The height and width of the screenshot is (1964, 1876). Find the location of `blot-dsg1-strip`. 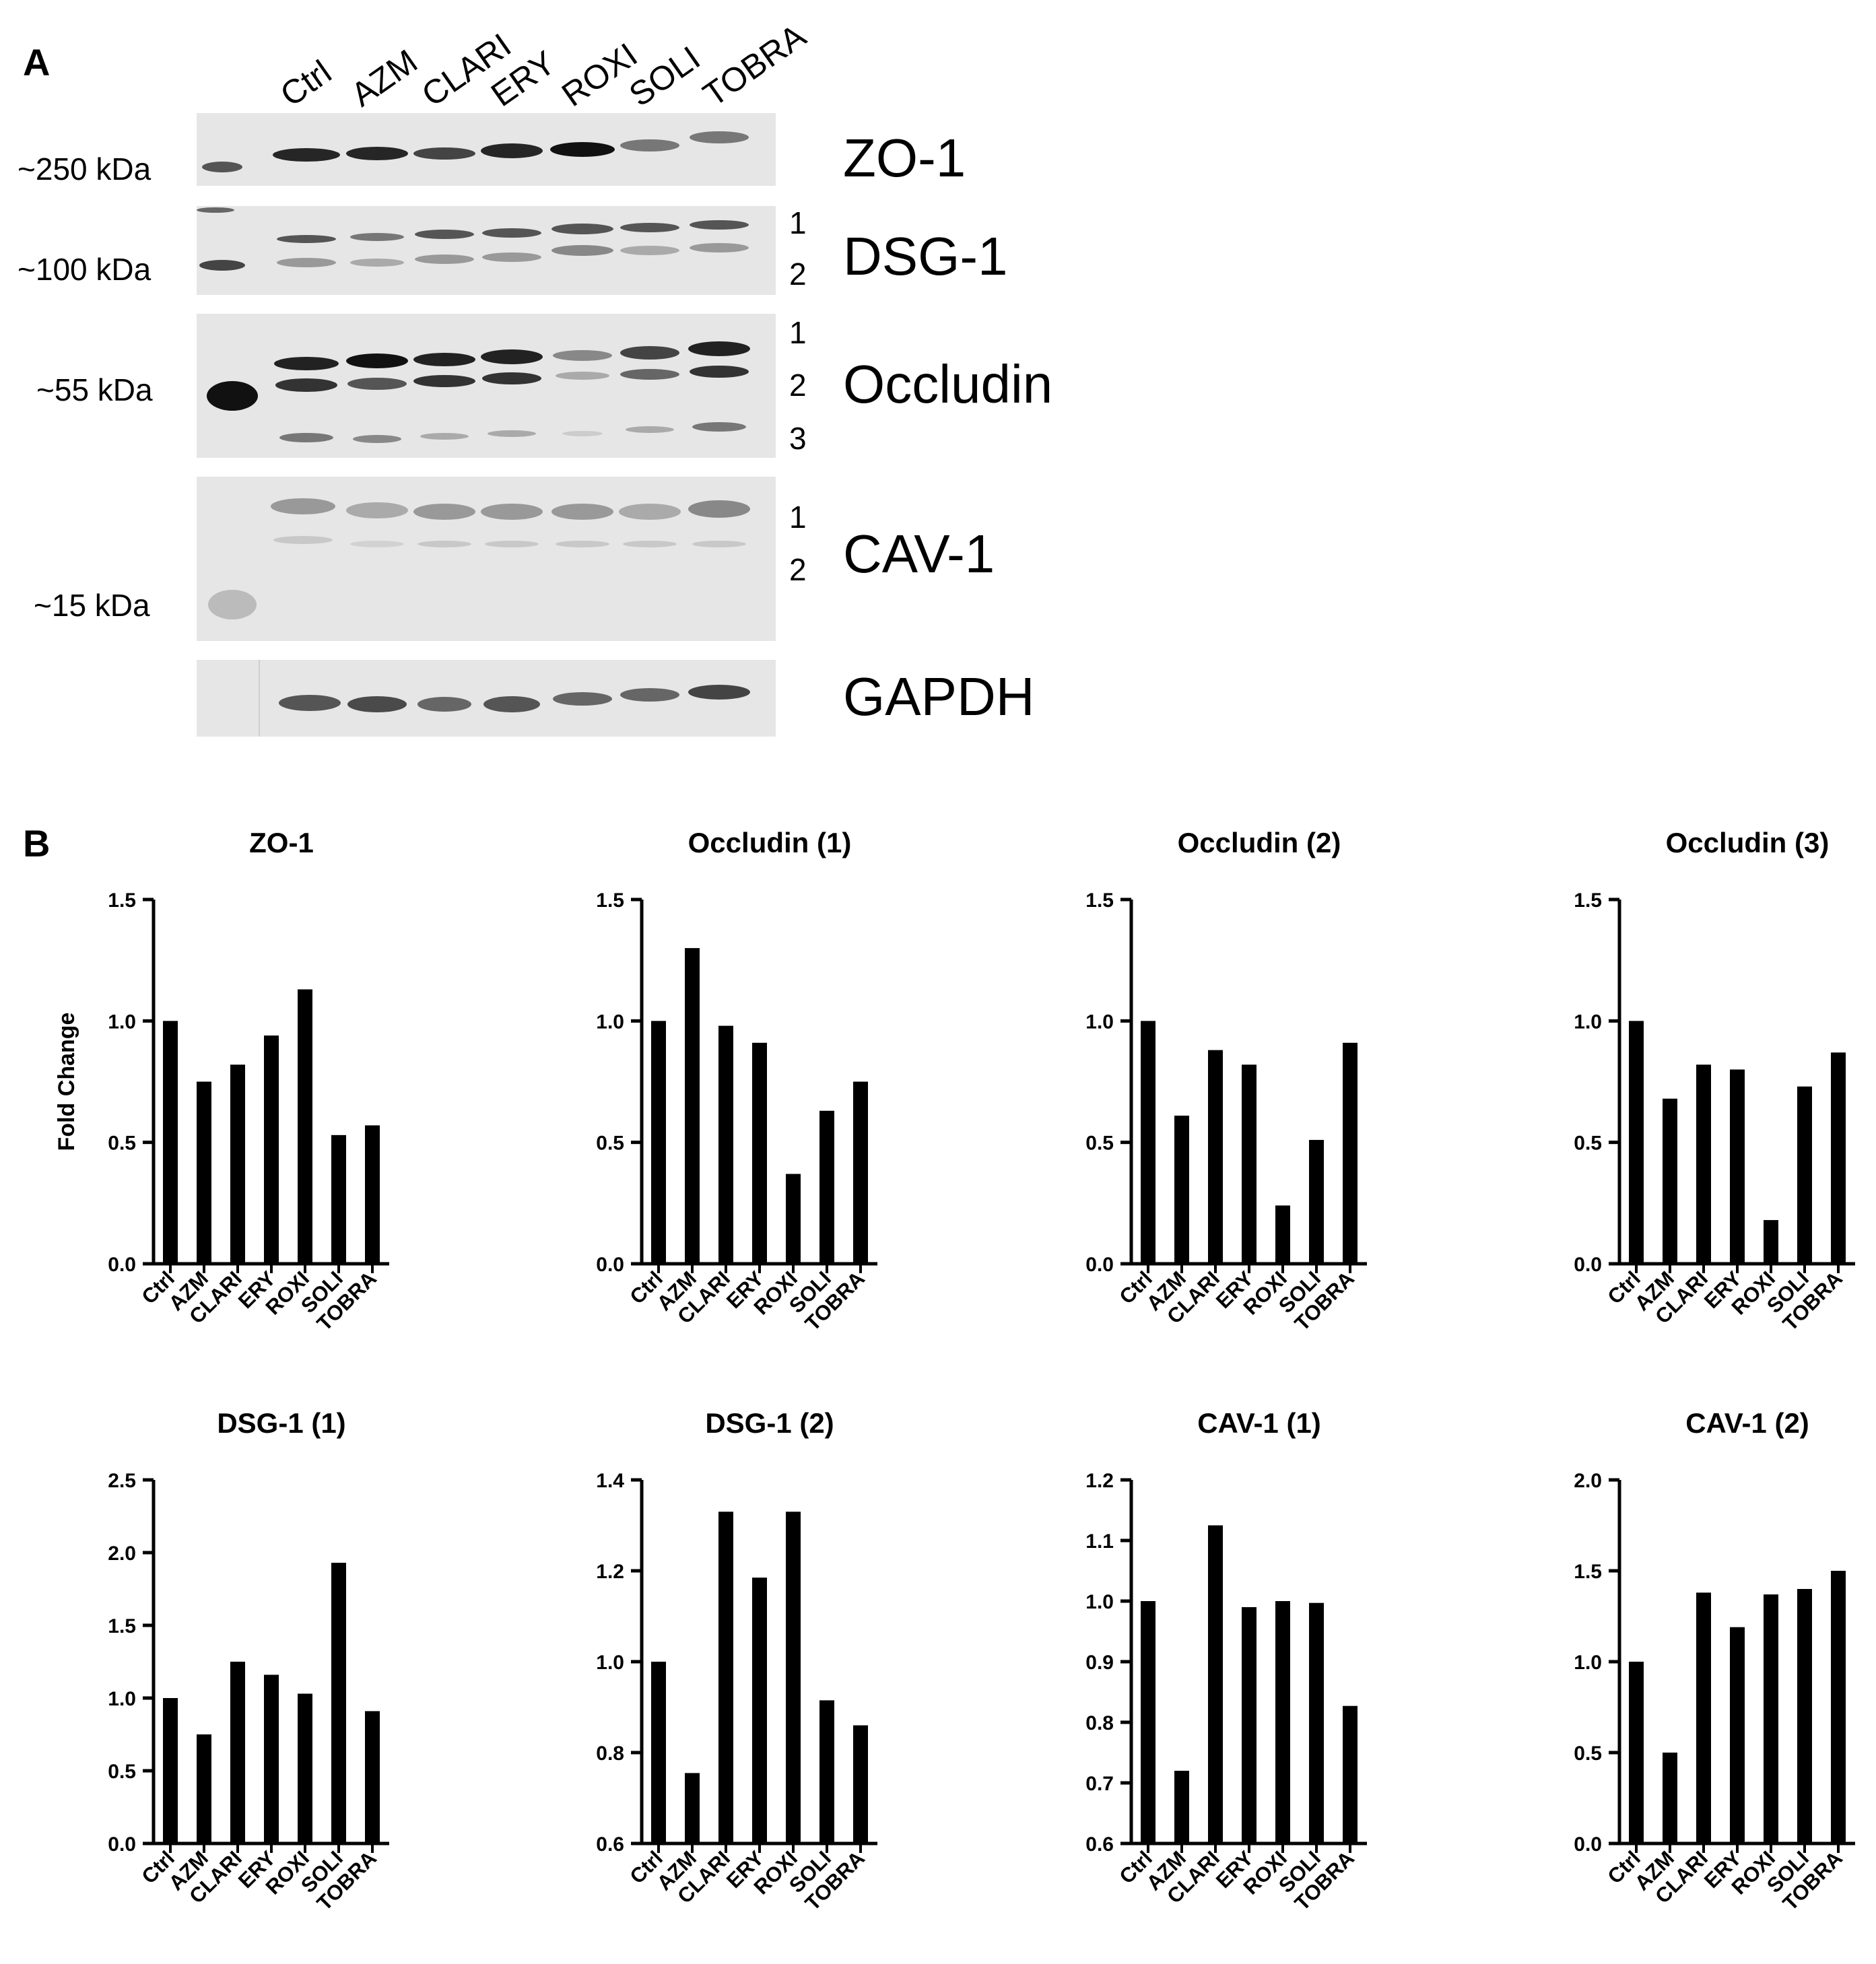

blot-dsg1-strip is located at coordinates (486, 250).